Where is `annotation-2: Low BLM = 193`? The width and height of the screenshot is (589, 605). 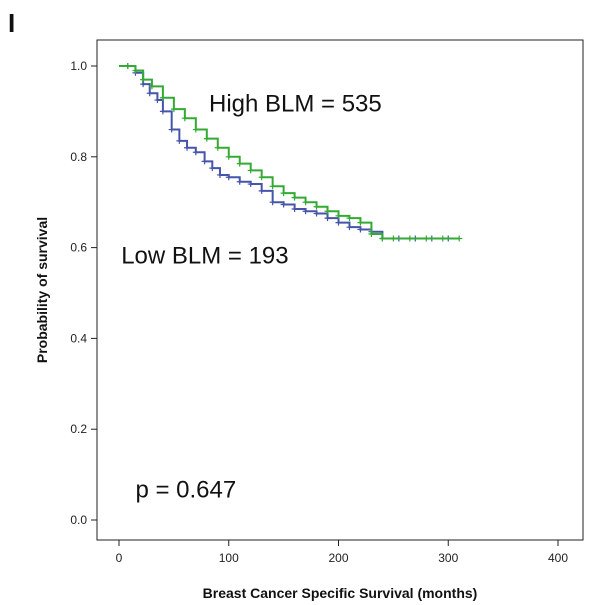 annotation-2: Low BLM = 193 is located at coordinates (204, 255).